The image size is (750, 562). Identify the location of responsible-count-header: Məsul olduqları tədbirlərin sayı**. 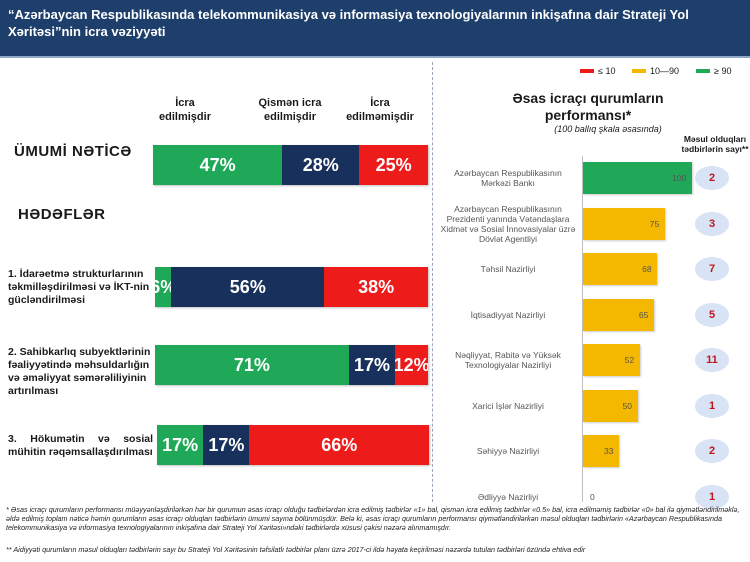
(715, 144).